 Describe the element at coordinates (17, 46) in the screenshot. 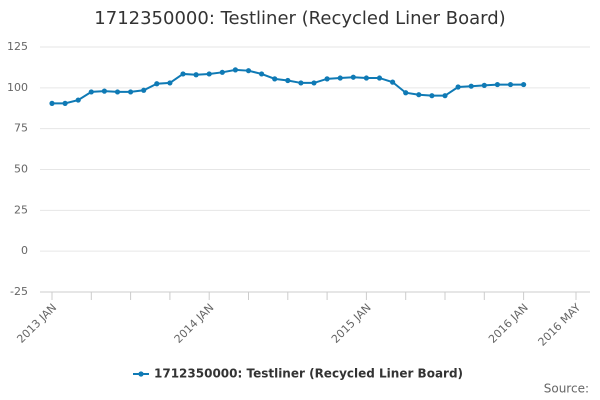

I see `y-tick-label: 125` at that location.